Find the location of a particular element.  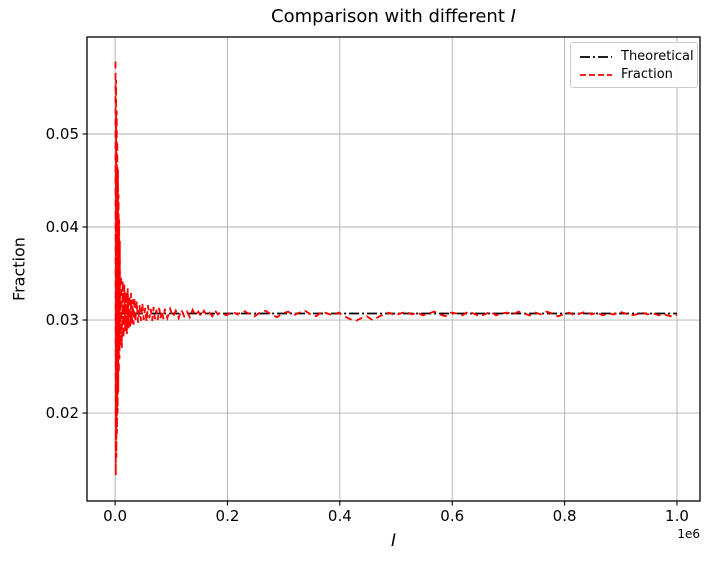

x-tick-label: 0.0 is located at coordinates (115, 516).